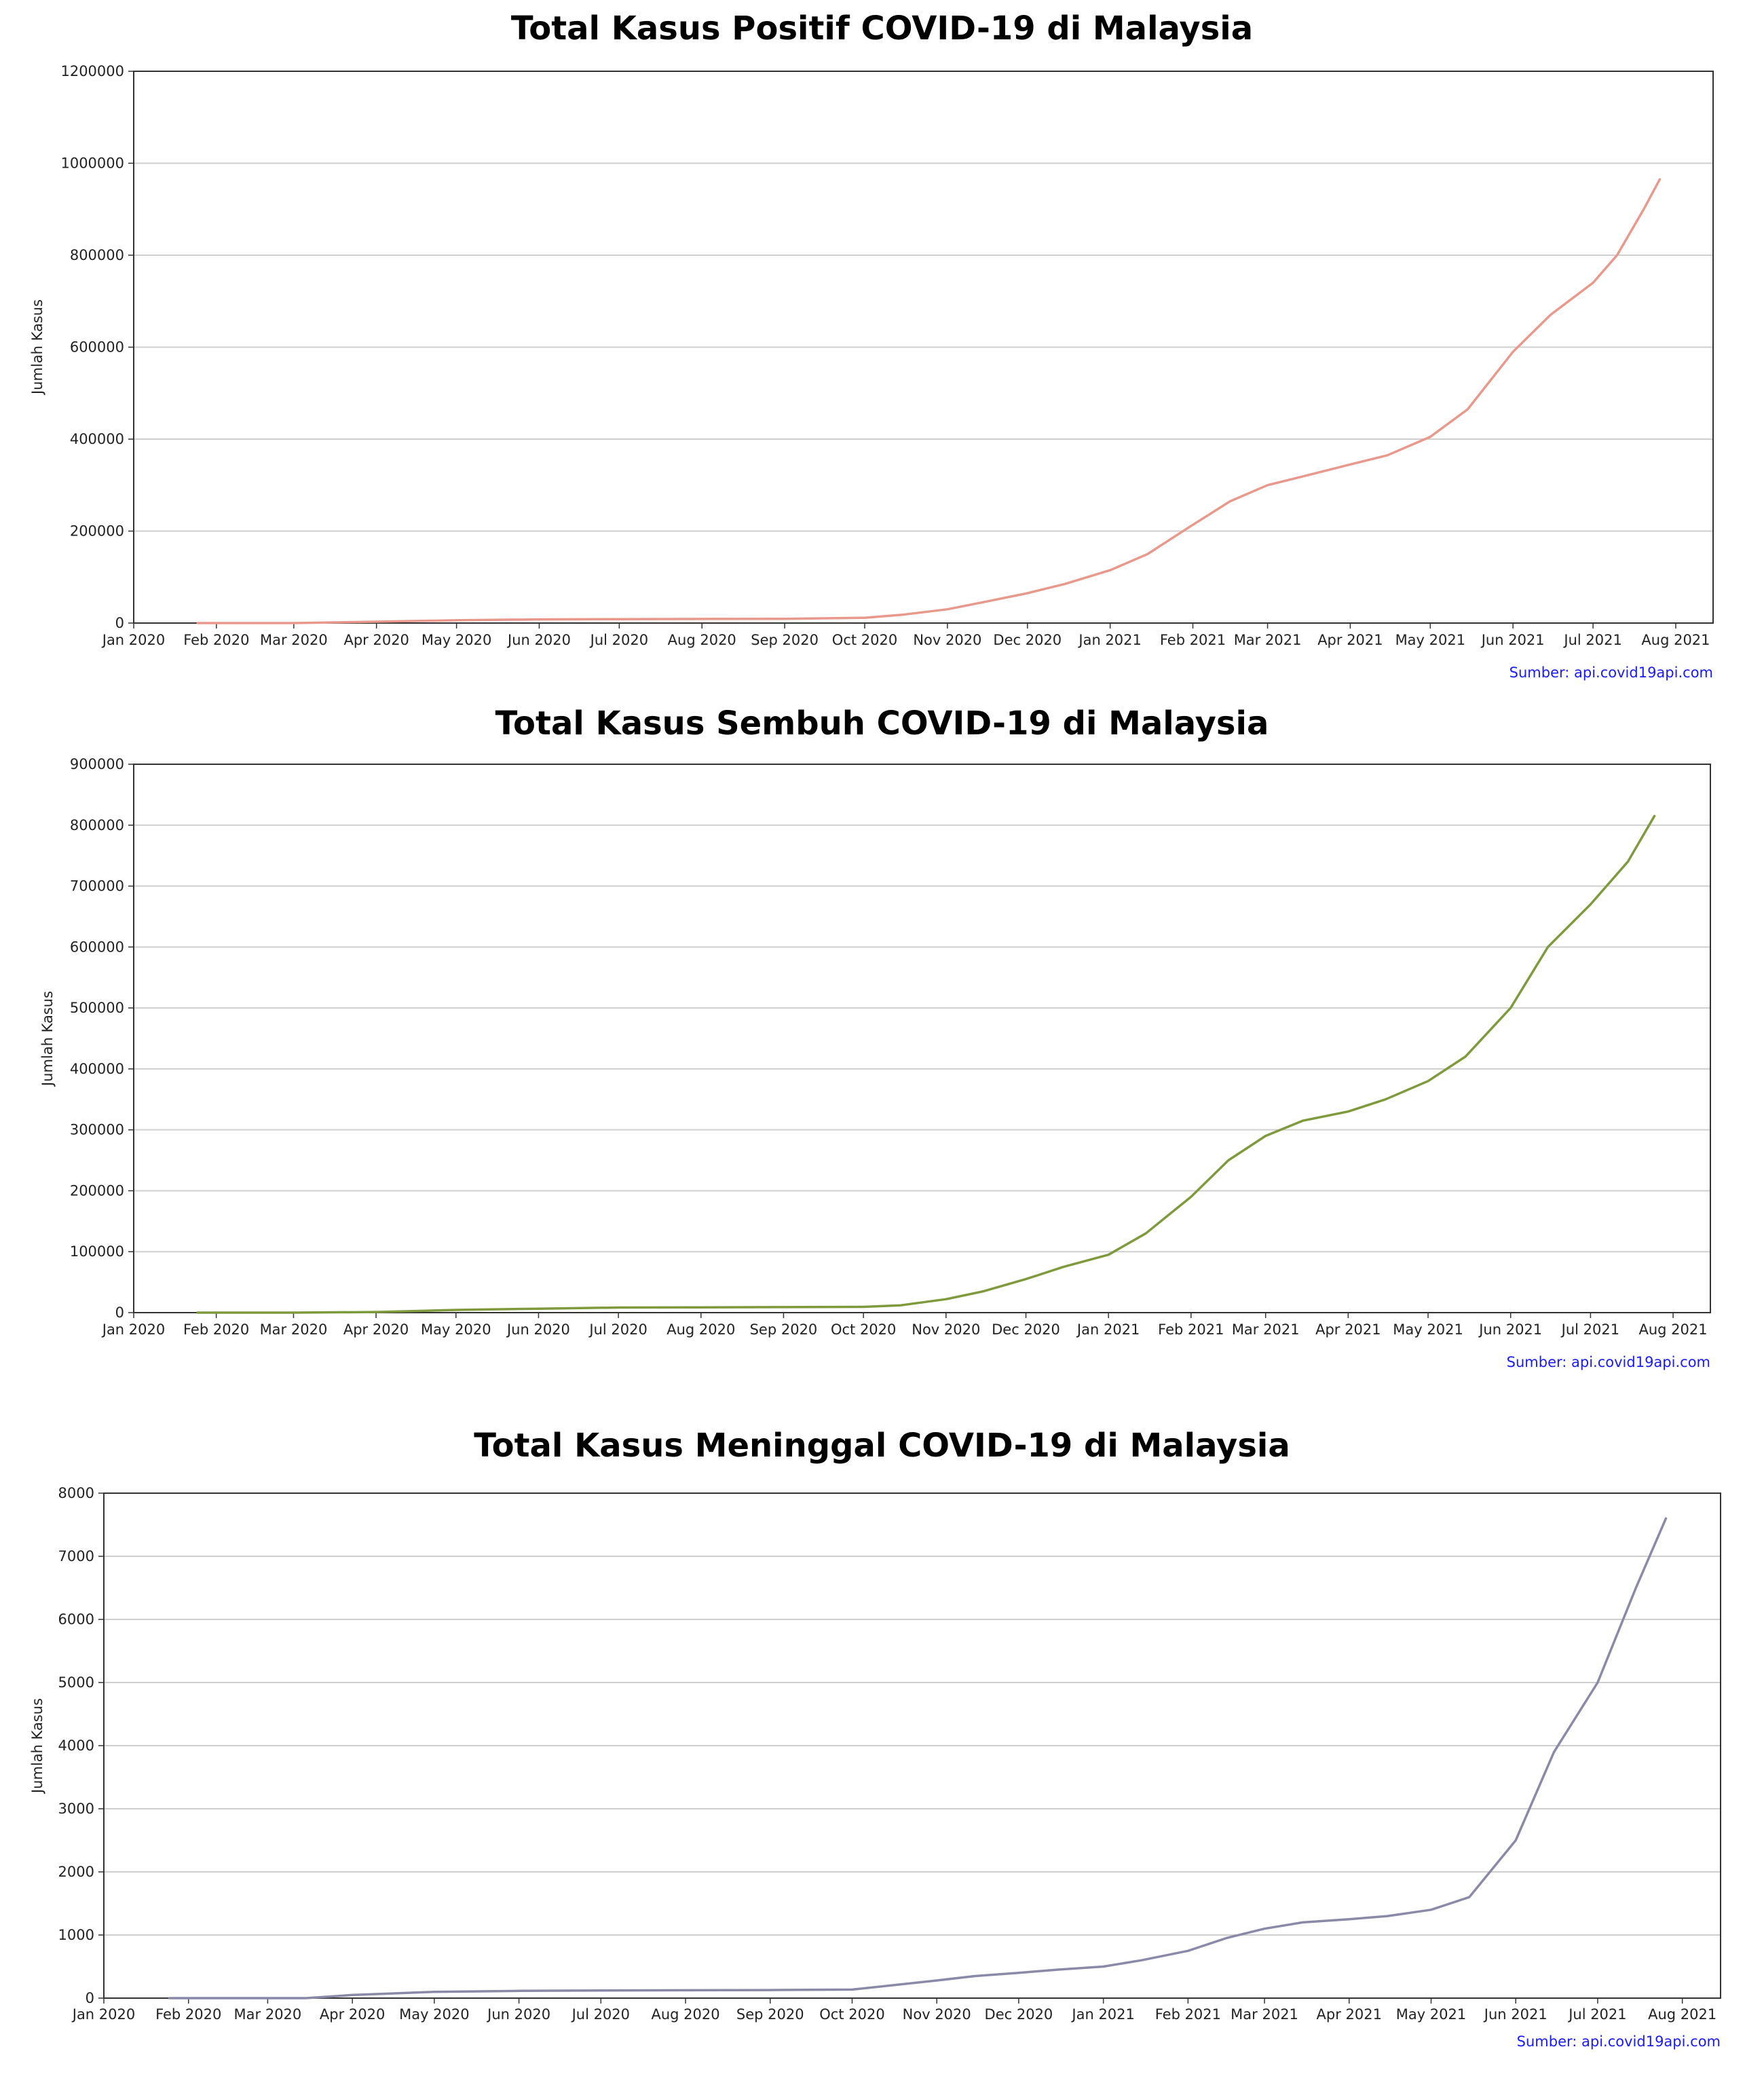 This screenshot has height=2085, width=1764. Describe the element at coordinates (76, 1809) in the screenshot. I see `y-tick-label: 3000` at that location.